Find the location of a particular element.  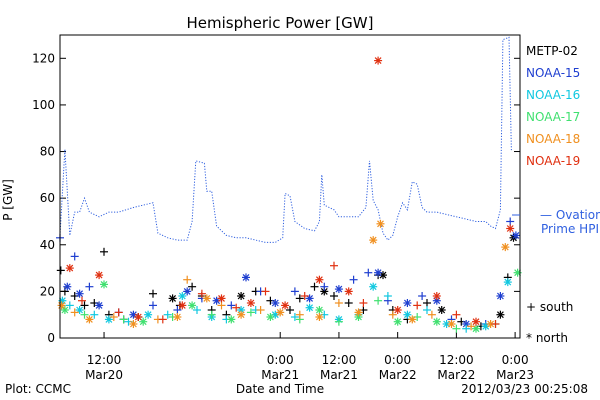

y-tick-label: 100 is located at coordinates (43, 105).